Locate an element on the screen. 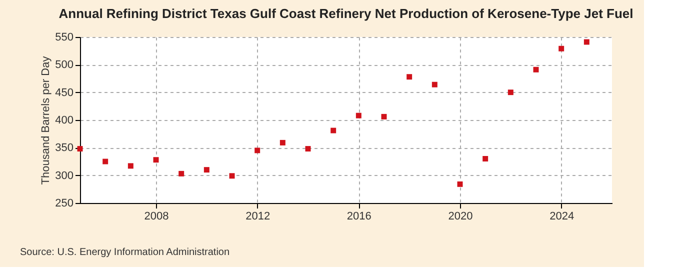 This screenshot has width=675, height=275. chart-title: Annual Refining District Texas Gulf Coast Refinery Net Production of Kerosene-Type Jet Fuel is located at coordinates (346, 13).